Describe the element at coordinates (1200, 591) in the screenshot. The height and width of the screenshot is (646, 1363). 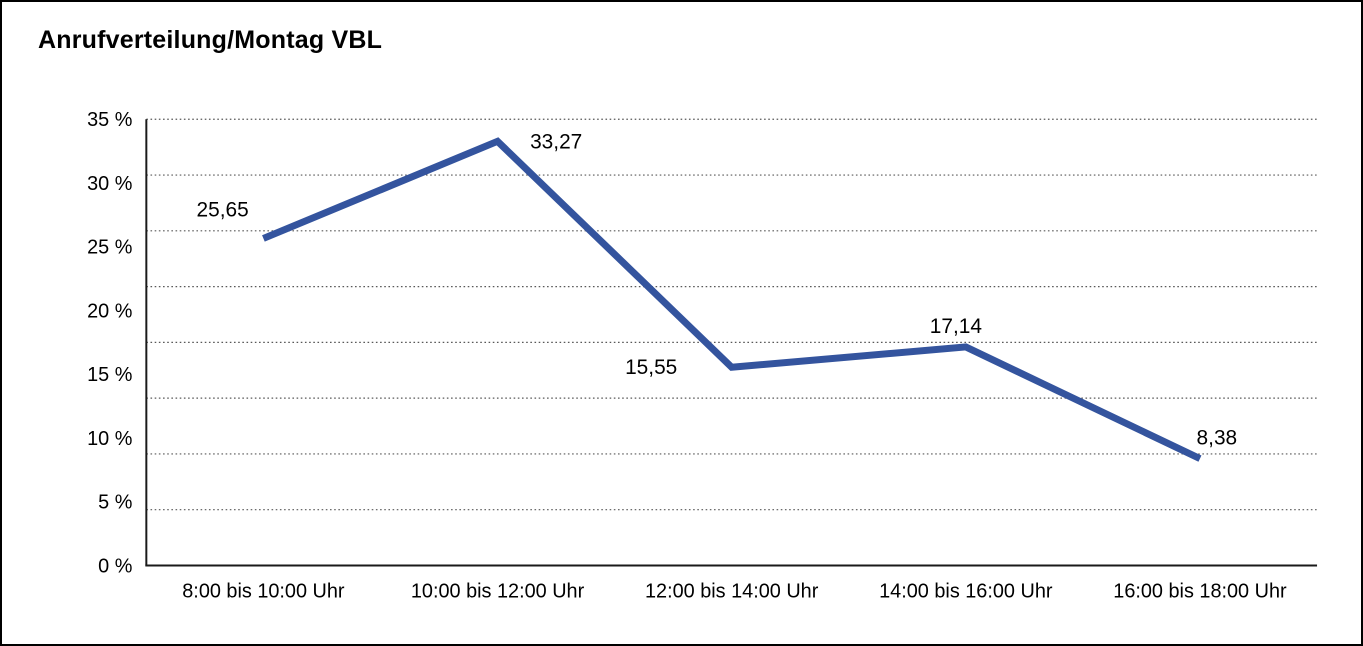
I see `x-axis-label: 16:00 bis 18:00 Uhr` at that location.